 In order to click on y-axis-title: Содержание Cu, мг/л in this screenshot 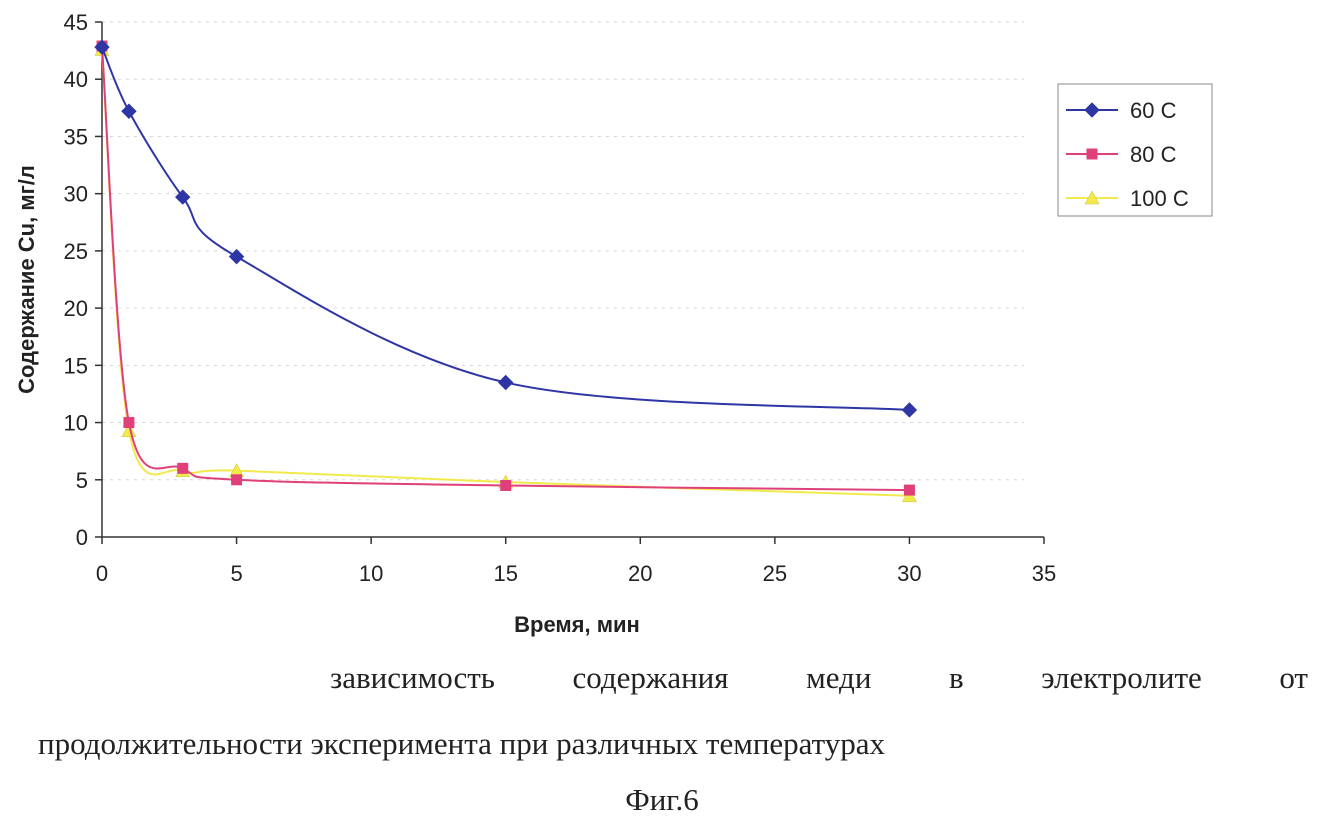, I will do `click(26, 279)`.